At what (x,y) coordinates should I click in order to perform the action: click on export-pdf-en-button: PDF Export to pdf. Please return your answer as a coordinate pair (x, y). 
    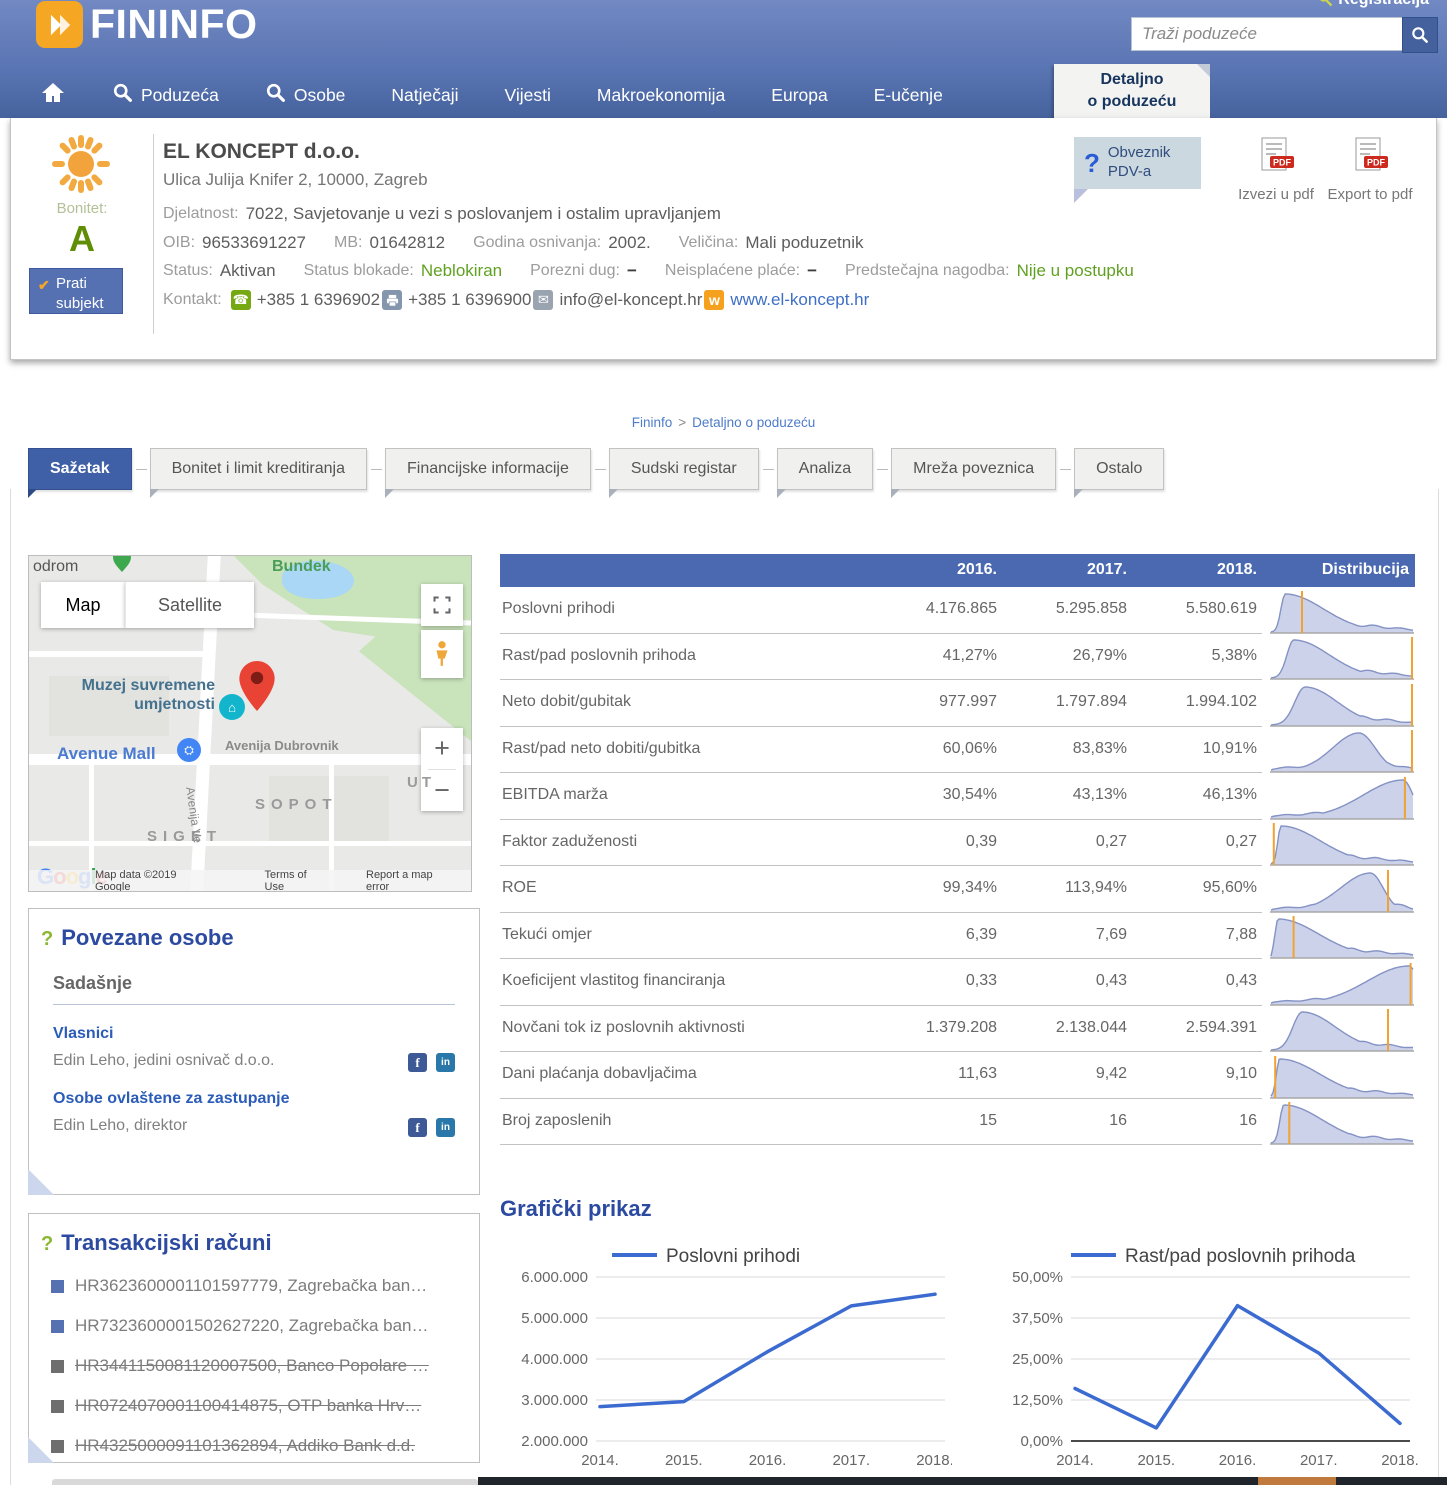
    Looking at the image, I should click on (1370, 170).